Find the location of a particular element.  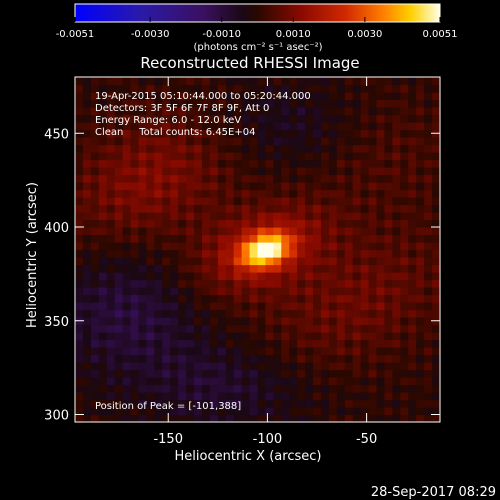

colorbar-tick-label: 0.0030 is located at coordinates (364, 34).